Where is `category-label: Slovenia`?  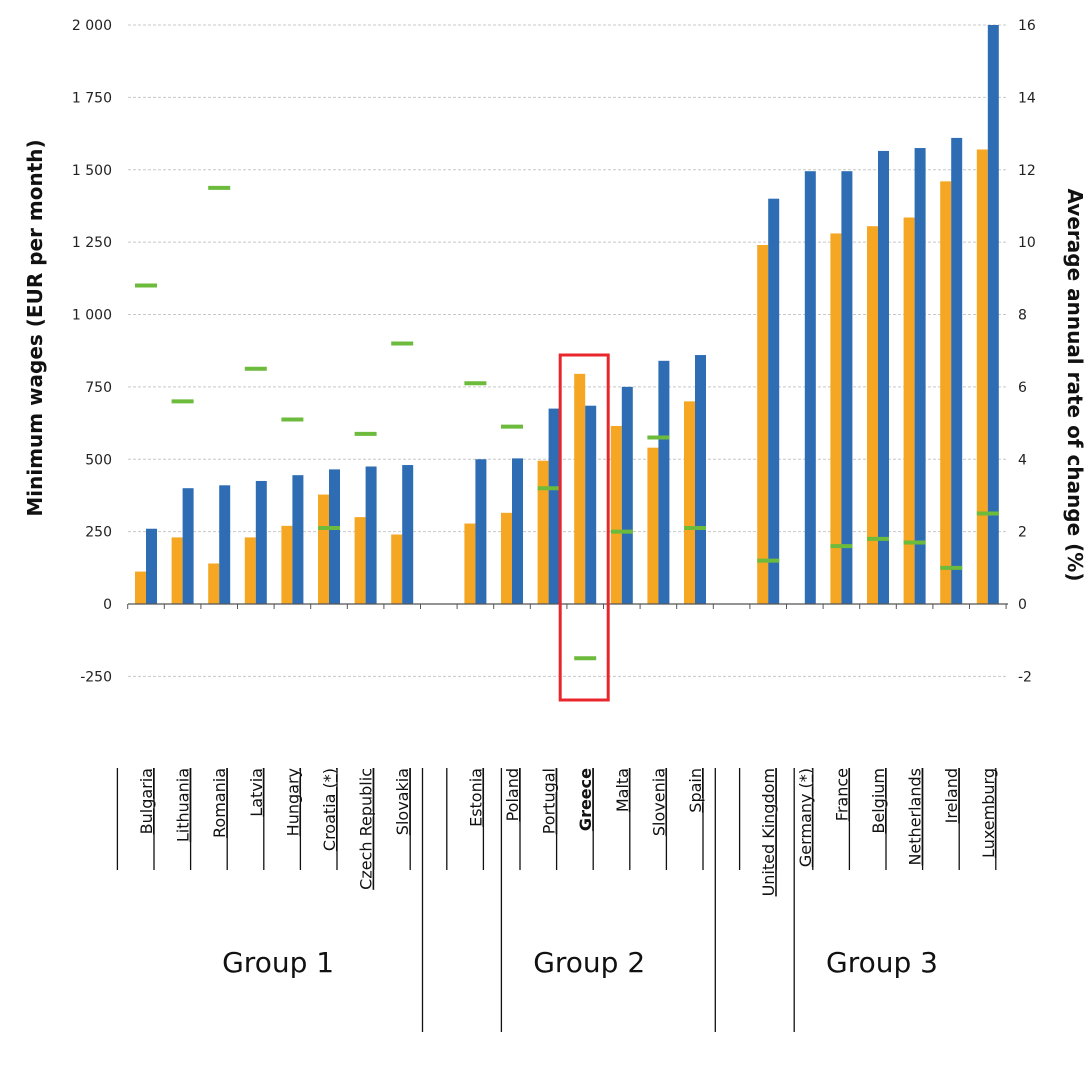
category-label: Slovenia is located at coordinates (658, 802).